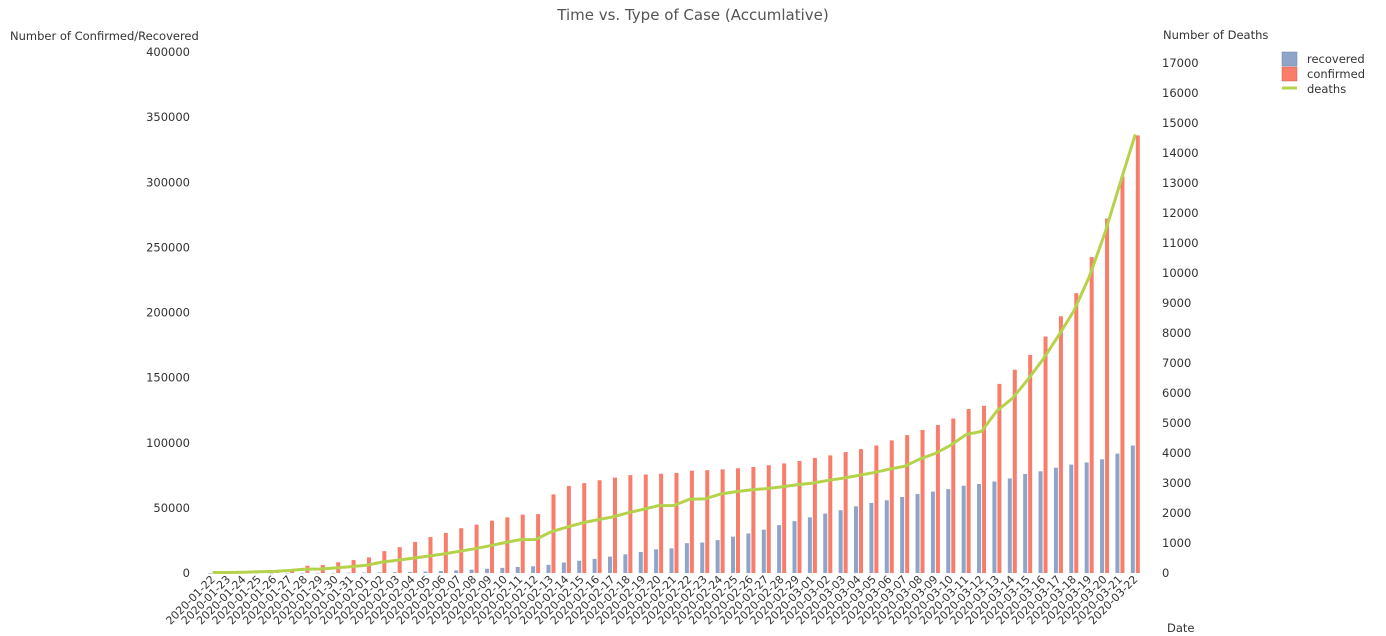 The width and height of the screenshot is (1386, 636). What do you see at coordinates (104, 36) in the screenshot?
I see `y-axis-title: Number of Confirmed/Recovered` at bounding box center [104, 36].